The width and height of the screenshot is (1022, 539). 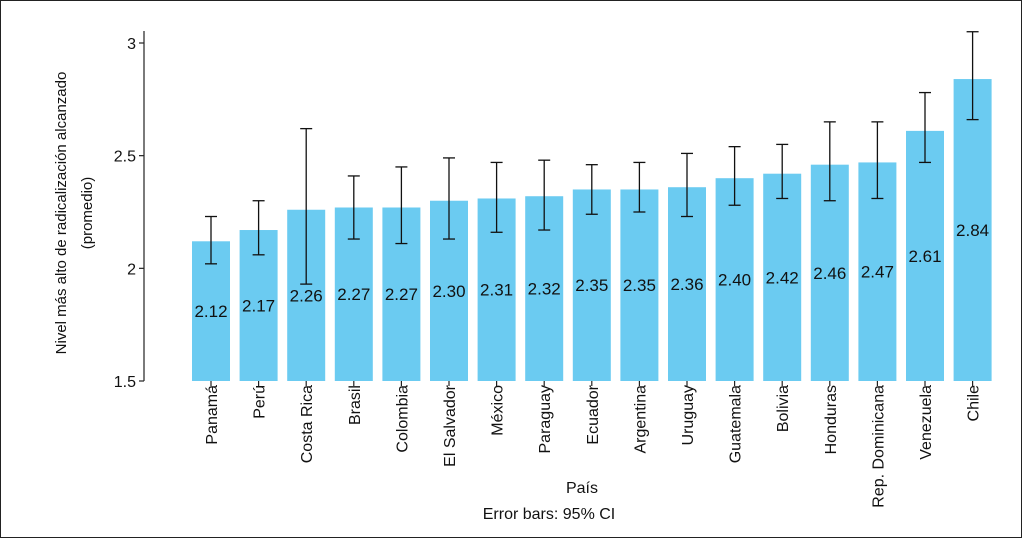 What do you see at coordinates (498, 410) in the screenshot?
I see `x-tick-label: México` at bounding box center [498, 410].